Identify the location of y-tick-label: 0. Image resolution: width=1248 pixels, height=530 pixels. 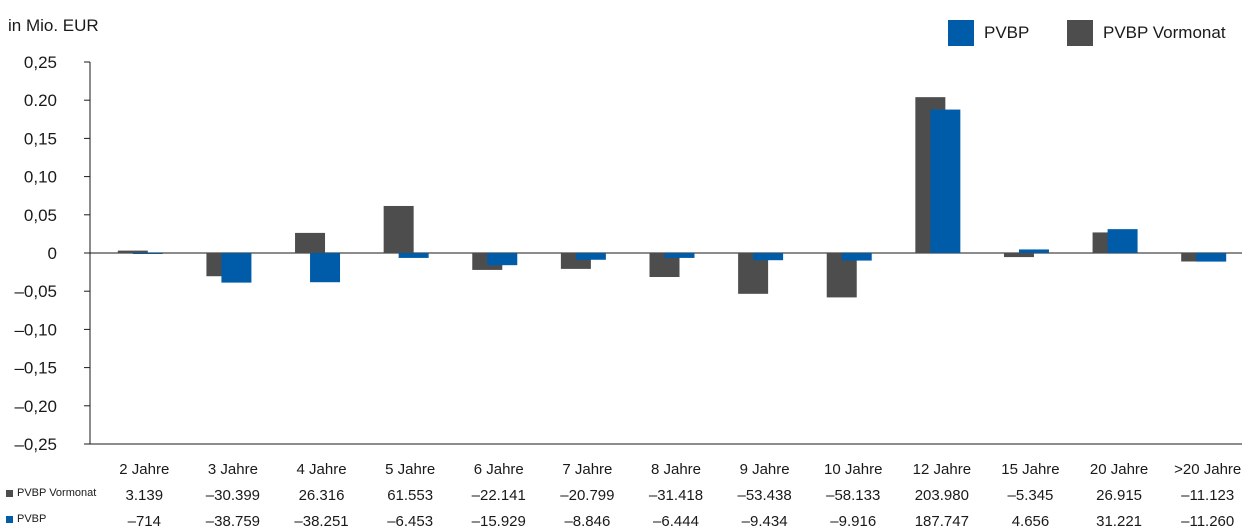
(52, 253).